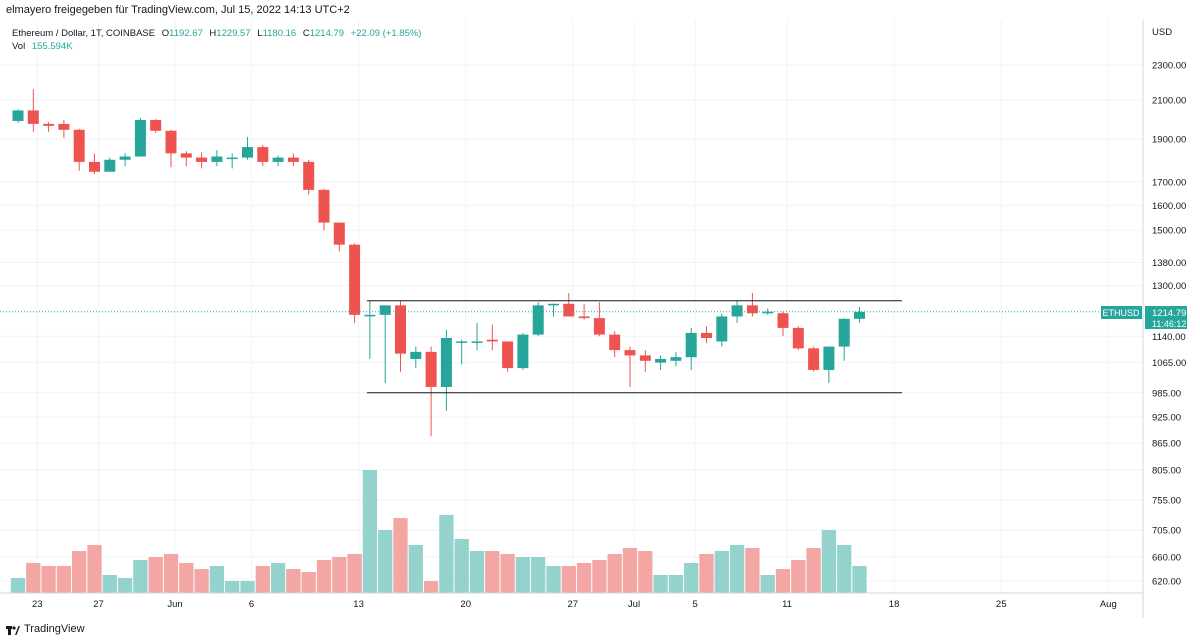  I want to click on high-label: H, so click(213, 33).